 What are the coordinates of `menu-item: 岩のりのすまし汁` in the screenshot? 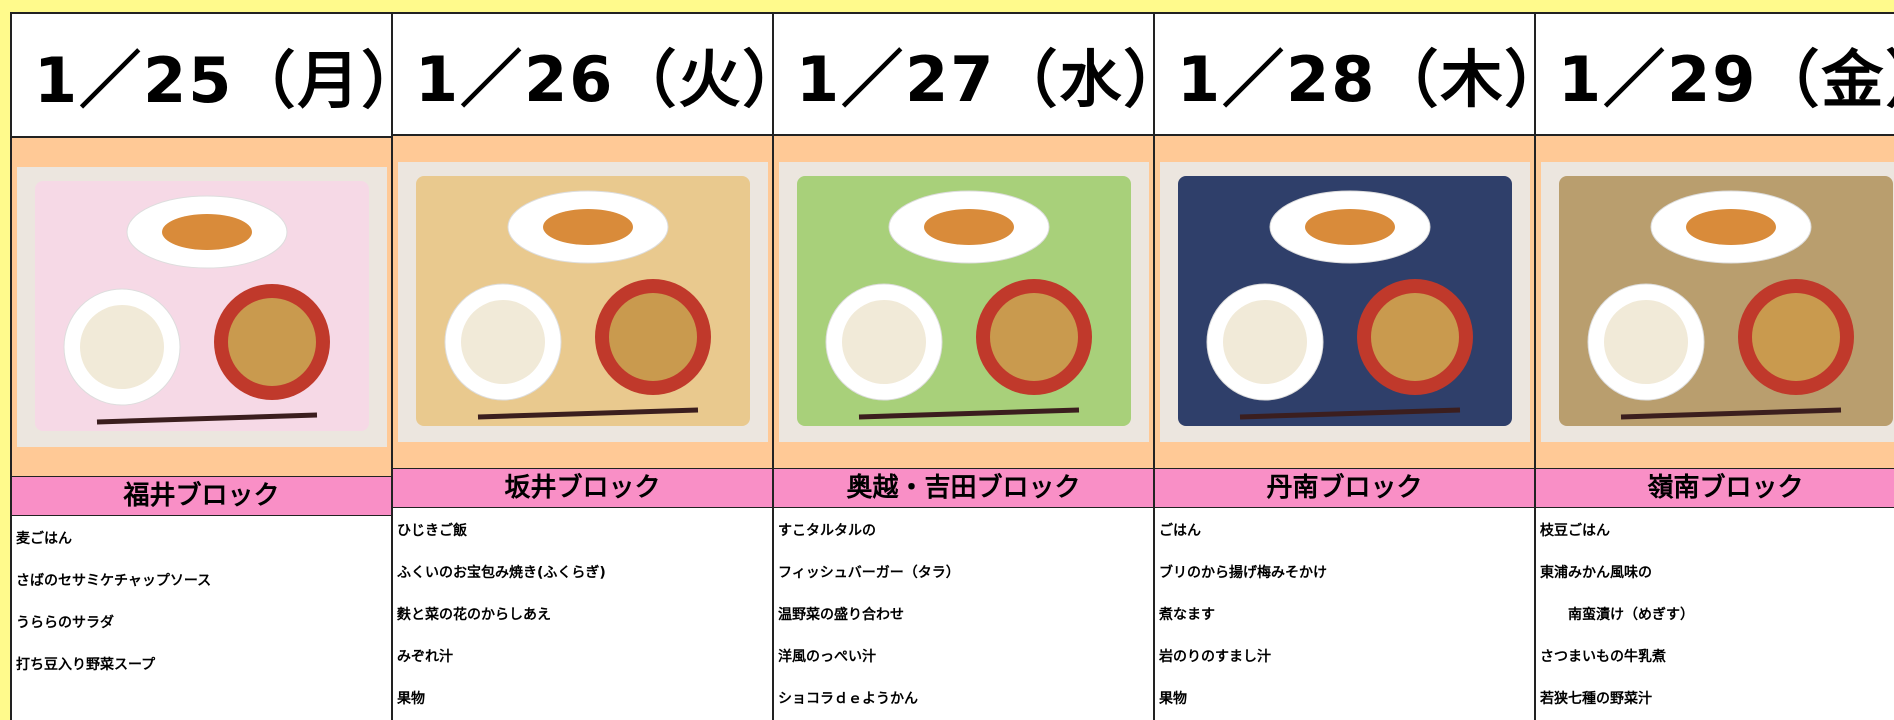 It's located at (1215, 657).